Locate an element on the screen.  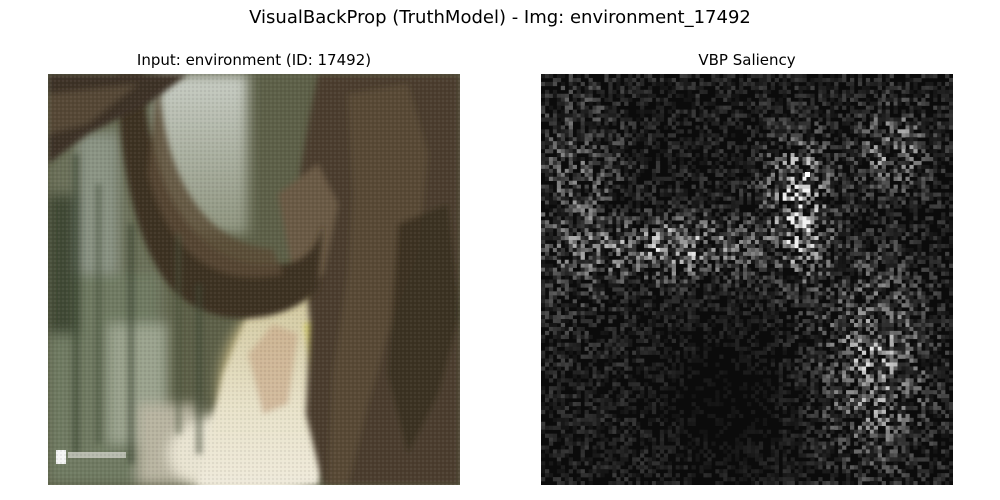
saliency-panel-title: VBP Saliency is located at coordinates (747, 60).